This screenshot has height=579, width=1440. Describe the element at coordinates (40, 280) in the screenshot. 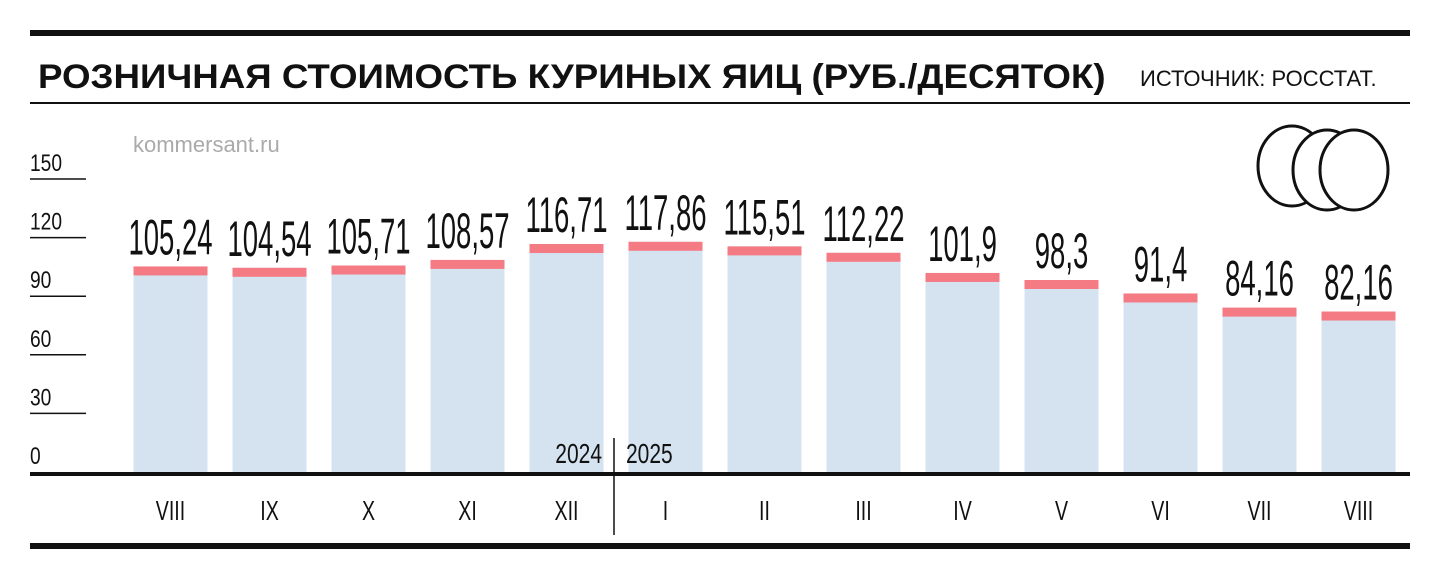

I see `y-tick-label: 90` at that location.